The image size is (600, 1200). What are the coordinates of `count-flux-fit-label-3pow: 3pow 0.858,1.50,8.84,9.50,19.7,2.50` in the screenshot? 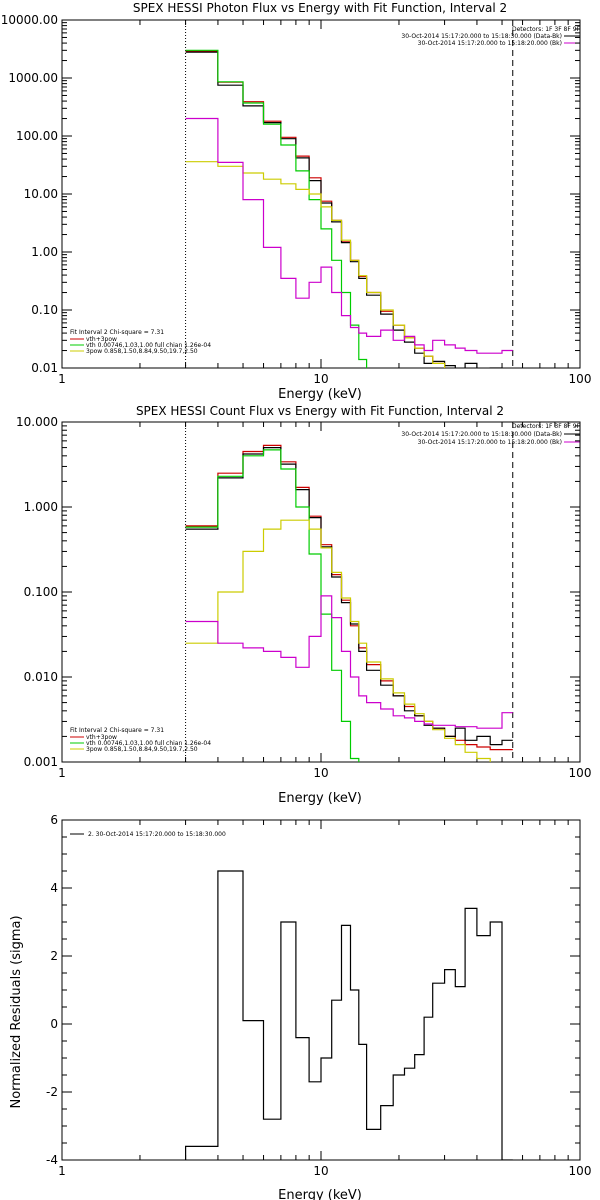 It's located at (142, 749).